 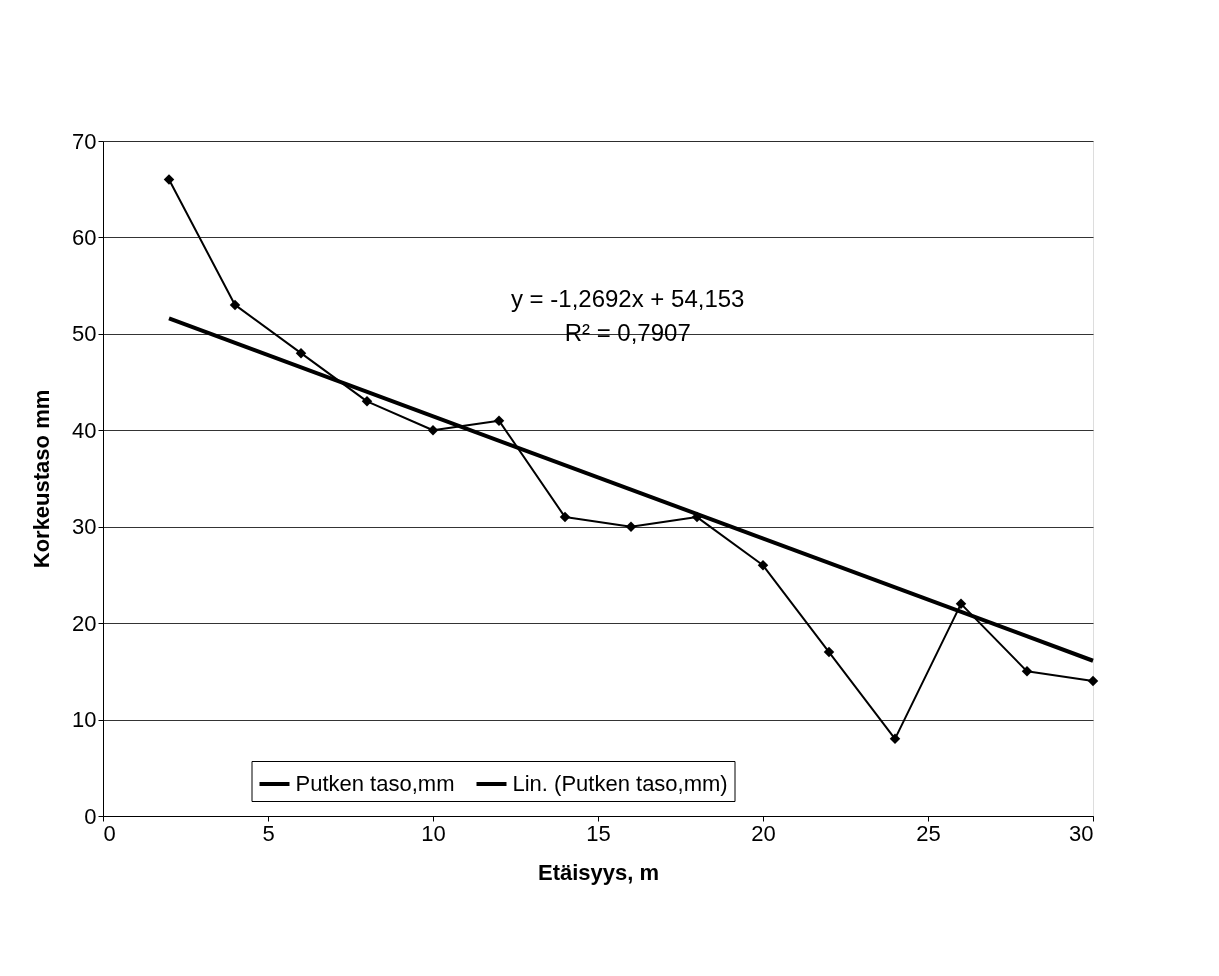 I want to click on y-tick-label: 0, so click(x=90, y=816).